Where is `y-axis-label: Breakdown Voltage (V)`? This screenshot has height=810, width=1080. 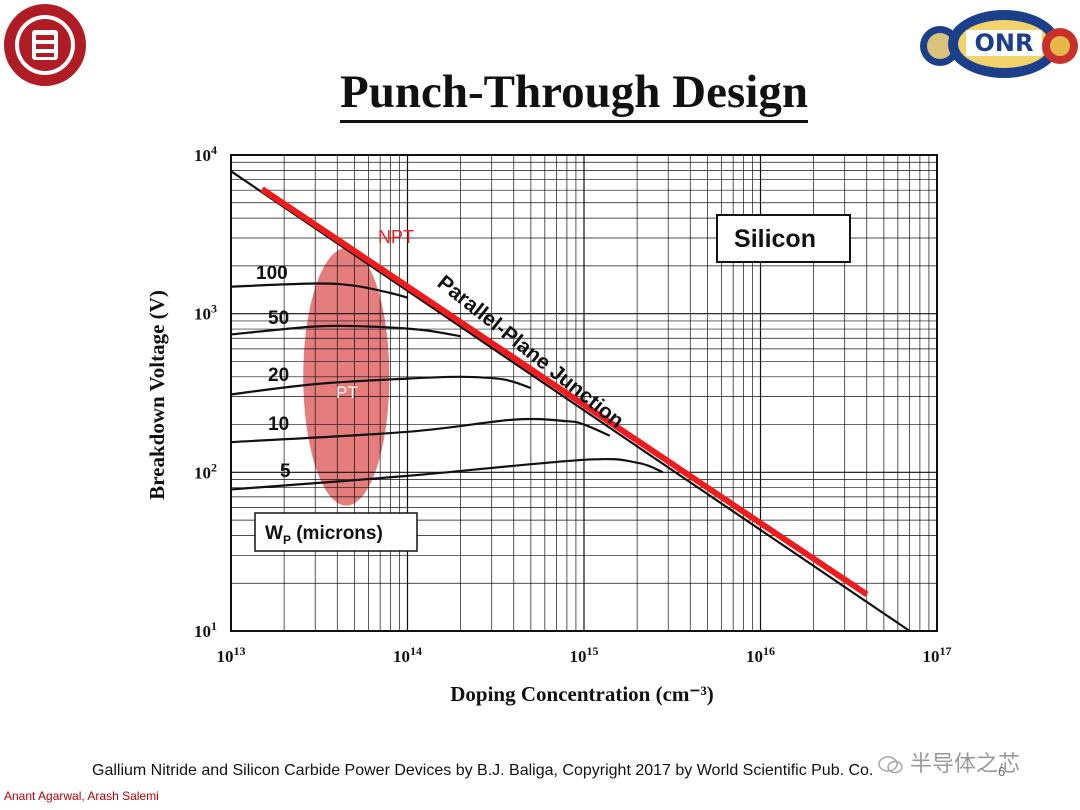
y-axis-label: Breakdown Voltage (V) is located at coordinates (157, 395).